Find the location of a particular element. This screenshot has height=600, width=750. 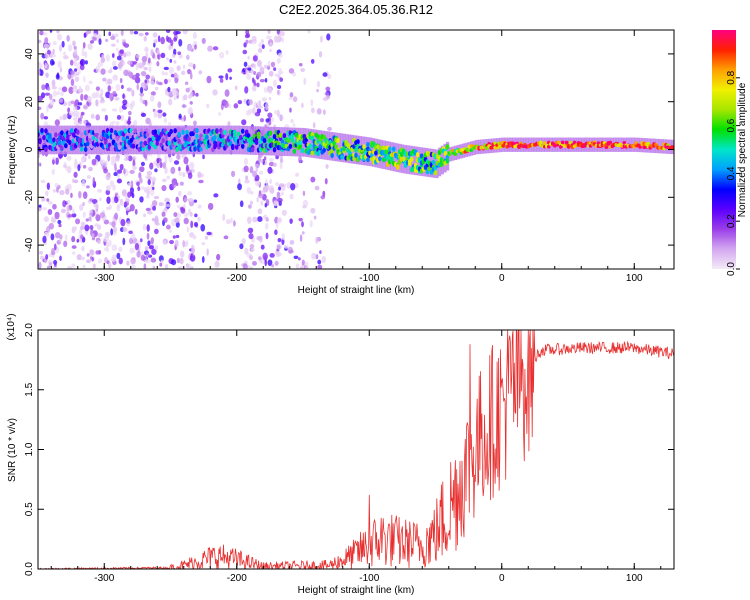

y-tick-label: 0 is located at coordinates (29, 149).